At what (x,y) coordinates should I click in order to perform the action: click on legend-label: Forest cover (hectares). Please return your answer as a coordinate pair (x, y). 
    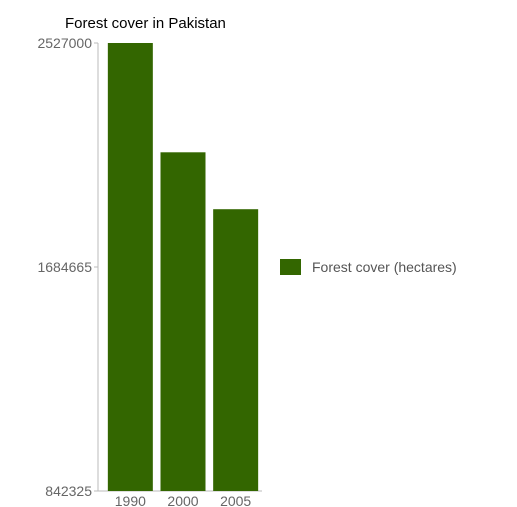
    Looking at the image, I should click on (384, 267).